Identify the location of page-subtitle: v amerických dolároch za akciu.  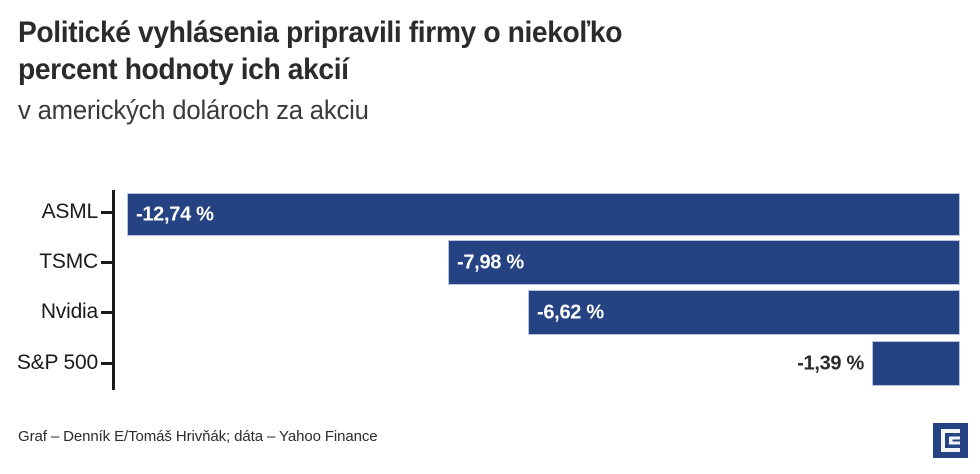
(193, 110).